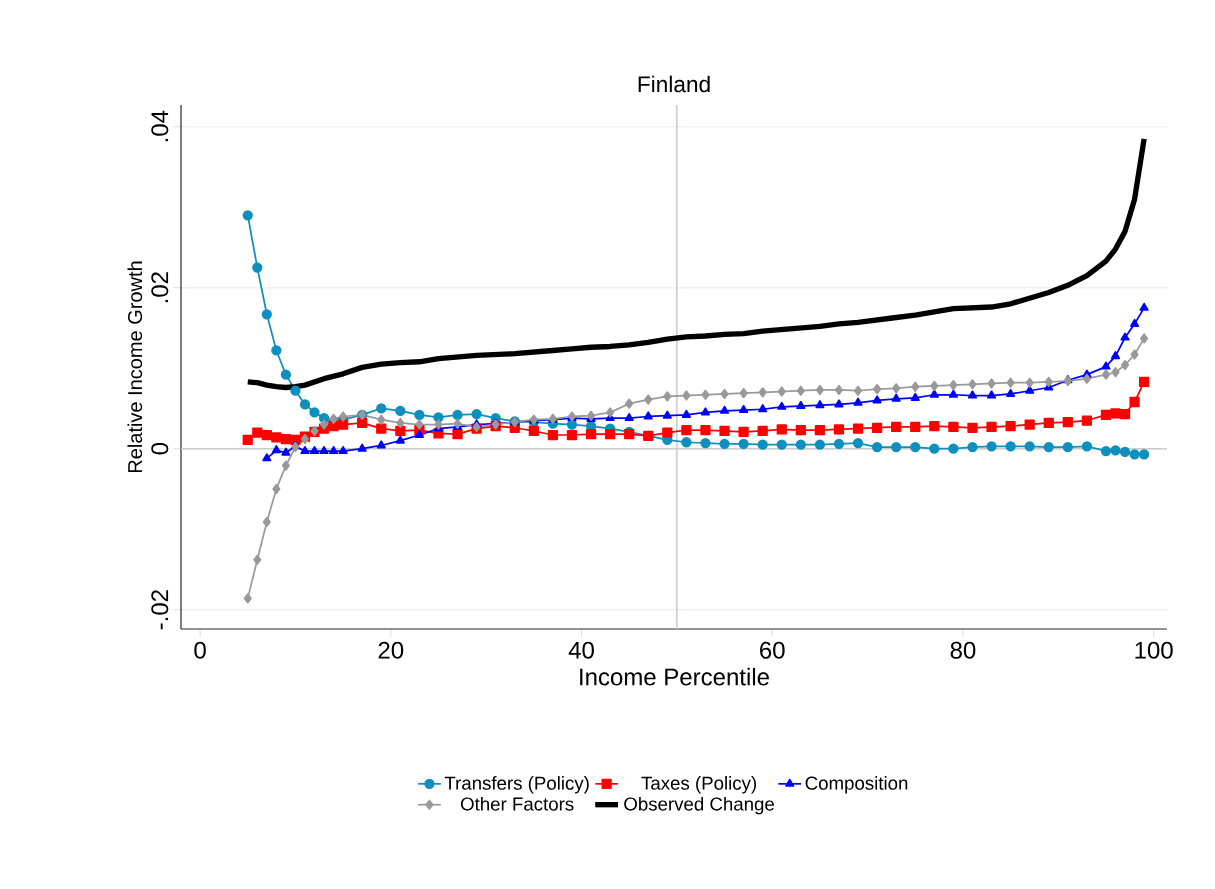 This screenshot has height=889, width=1215. Describe the element at coordinates (517, 803) in the screenshot. I see `legend-label: Other Factors` at that location.